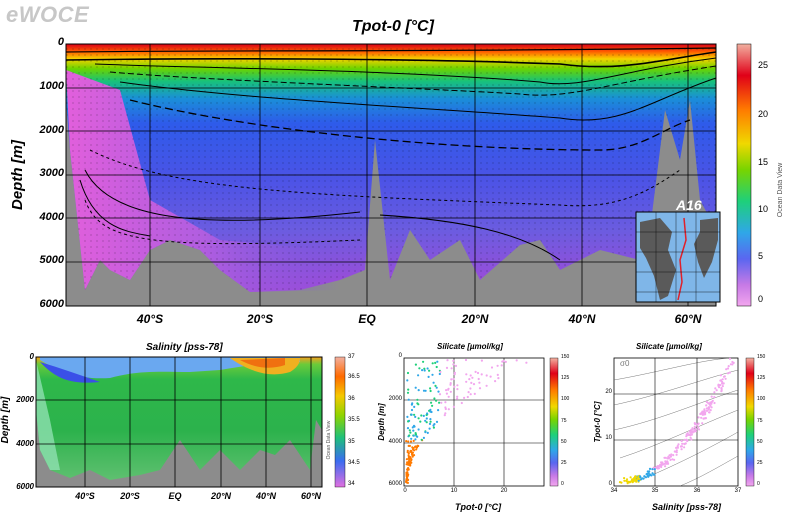 This screenshot has height=520, width=800. I want to click on salinity-cbar-tick-35-5: 35.5, so click(354, 420).